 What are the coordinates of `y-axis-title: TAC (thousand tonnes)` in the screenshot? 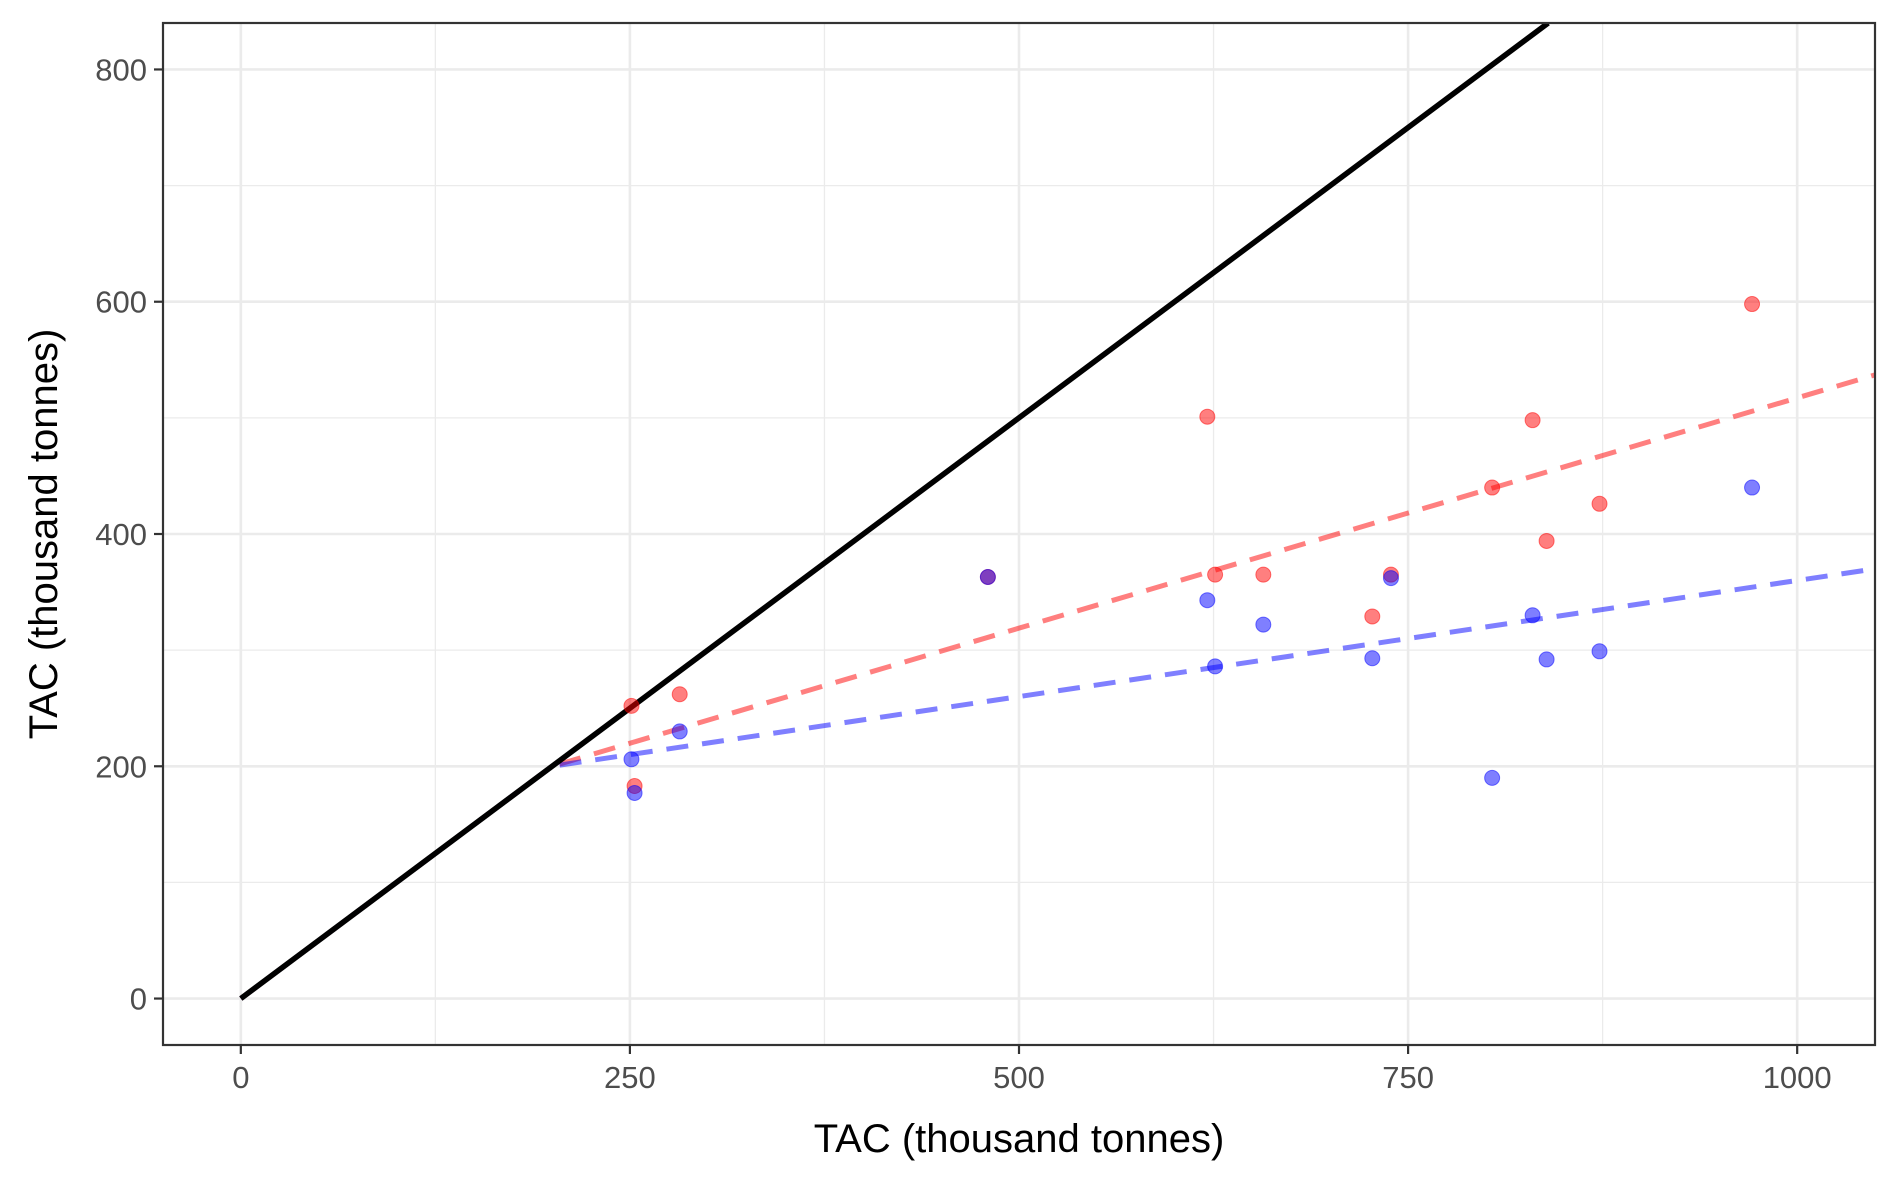 It's located at (44, 534).